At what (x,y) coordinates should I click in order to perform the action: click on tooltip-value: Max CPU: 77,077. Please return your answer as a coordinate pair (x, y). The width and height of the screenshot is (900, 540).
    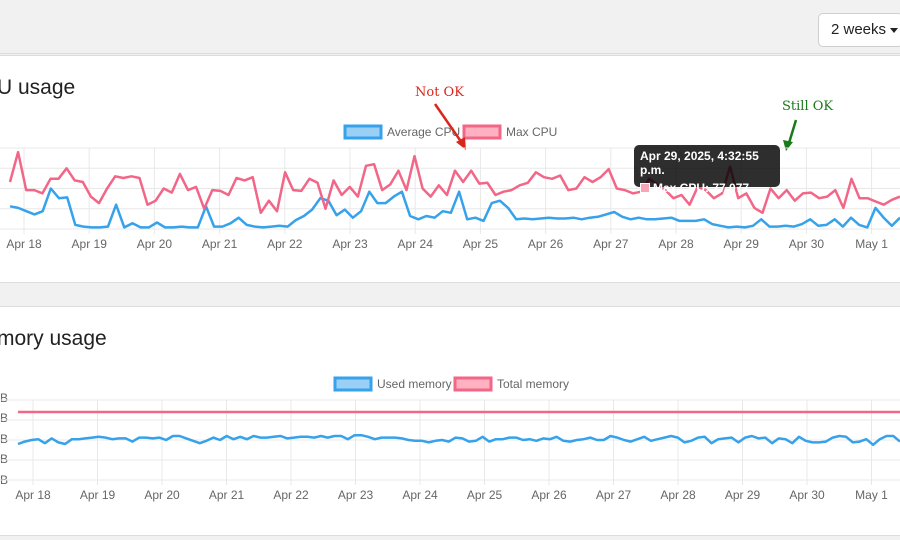
    Looking at the image, I should click on (701, 188).